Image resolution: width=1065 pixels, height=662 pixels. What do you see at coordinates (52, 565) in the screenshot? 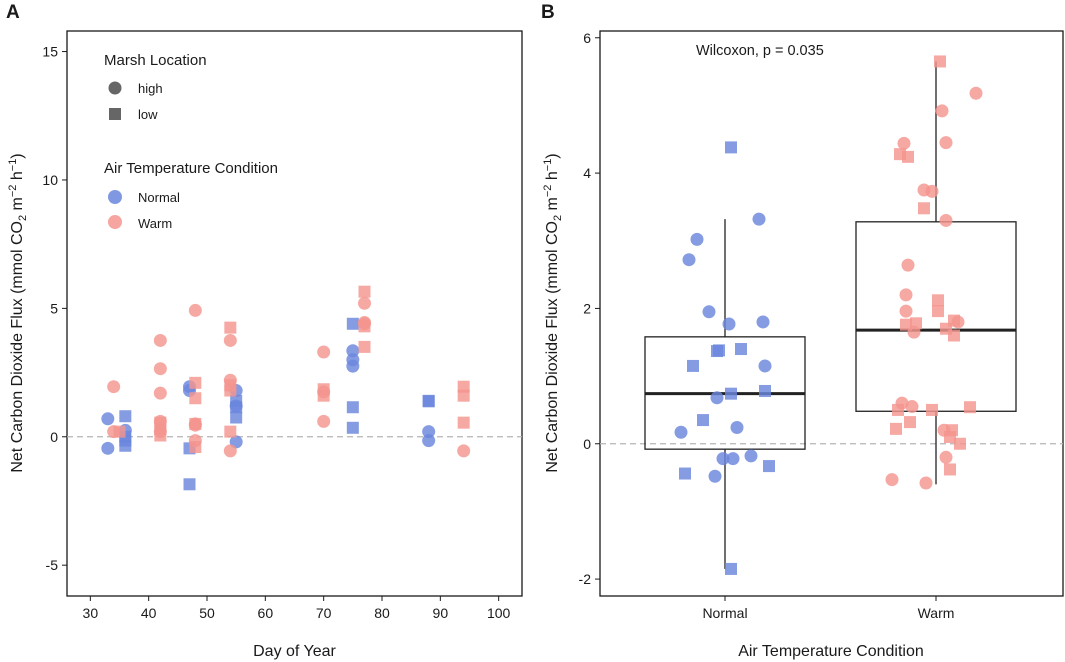
I see `y-tick-label: -5` at bounding box center [52, 565].